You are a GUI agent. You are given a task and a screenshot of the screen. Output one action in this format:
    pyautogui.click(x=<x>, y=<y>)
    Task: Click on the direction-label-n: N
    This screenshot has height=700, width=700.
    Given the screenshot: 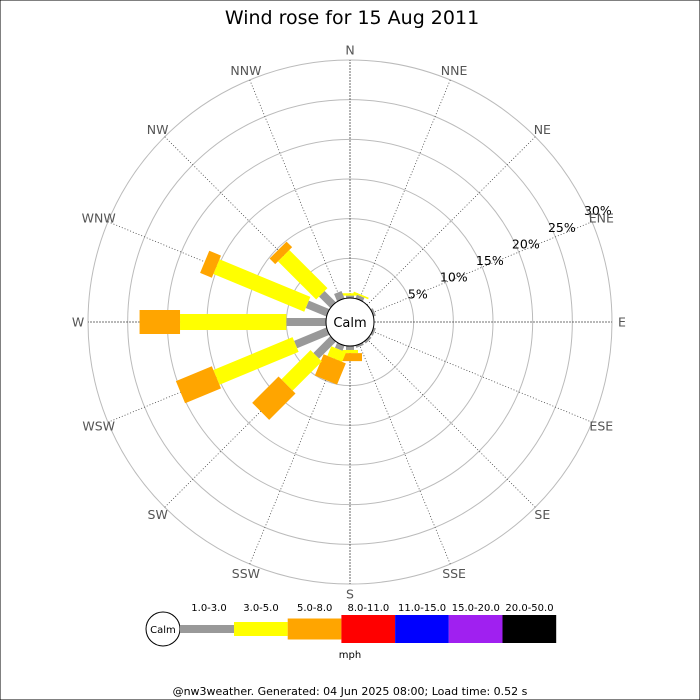 What is the action you would take?
    pyautogui.click(x=349, y=50)
    